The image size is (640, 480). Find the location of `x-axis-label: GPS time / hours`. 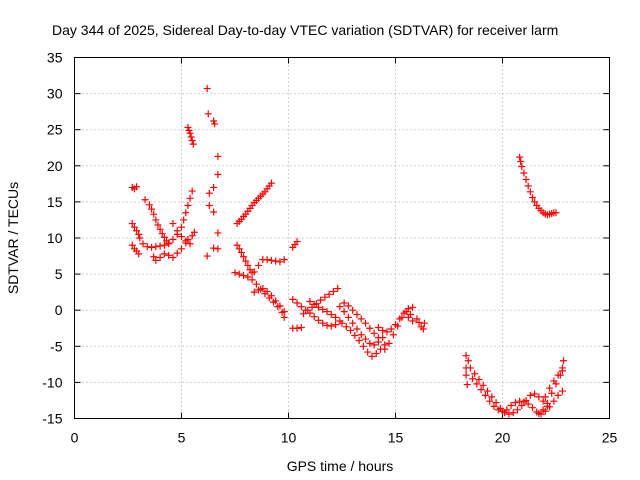

x-axis-label: GPS time / hours is located at coordinates (340, 466).